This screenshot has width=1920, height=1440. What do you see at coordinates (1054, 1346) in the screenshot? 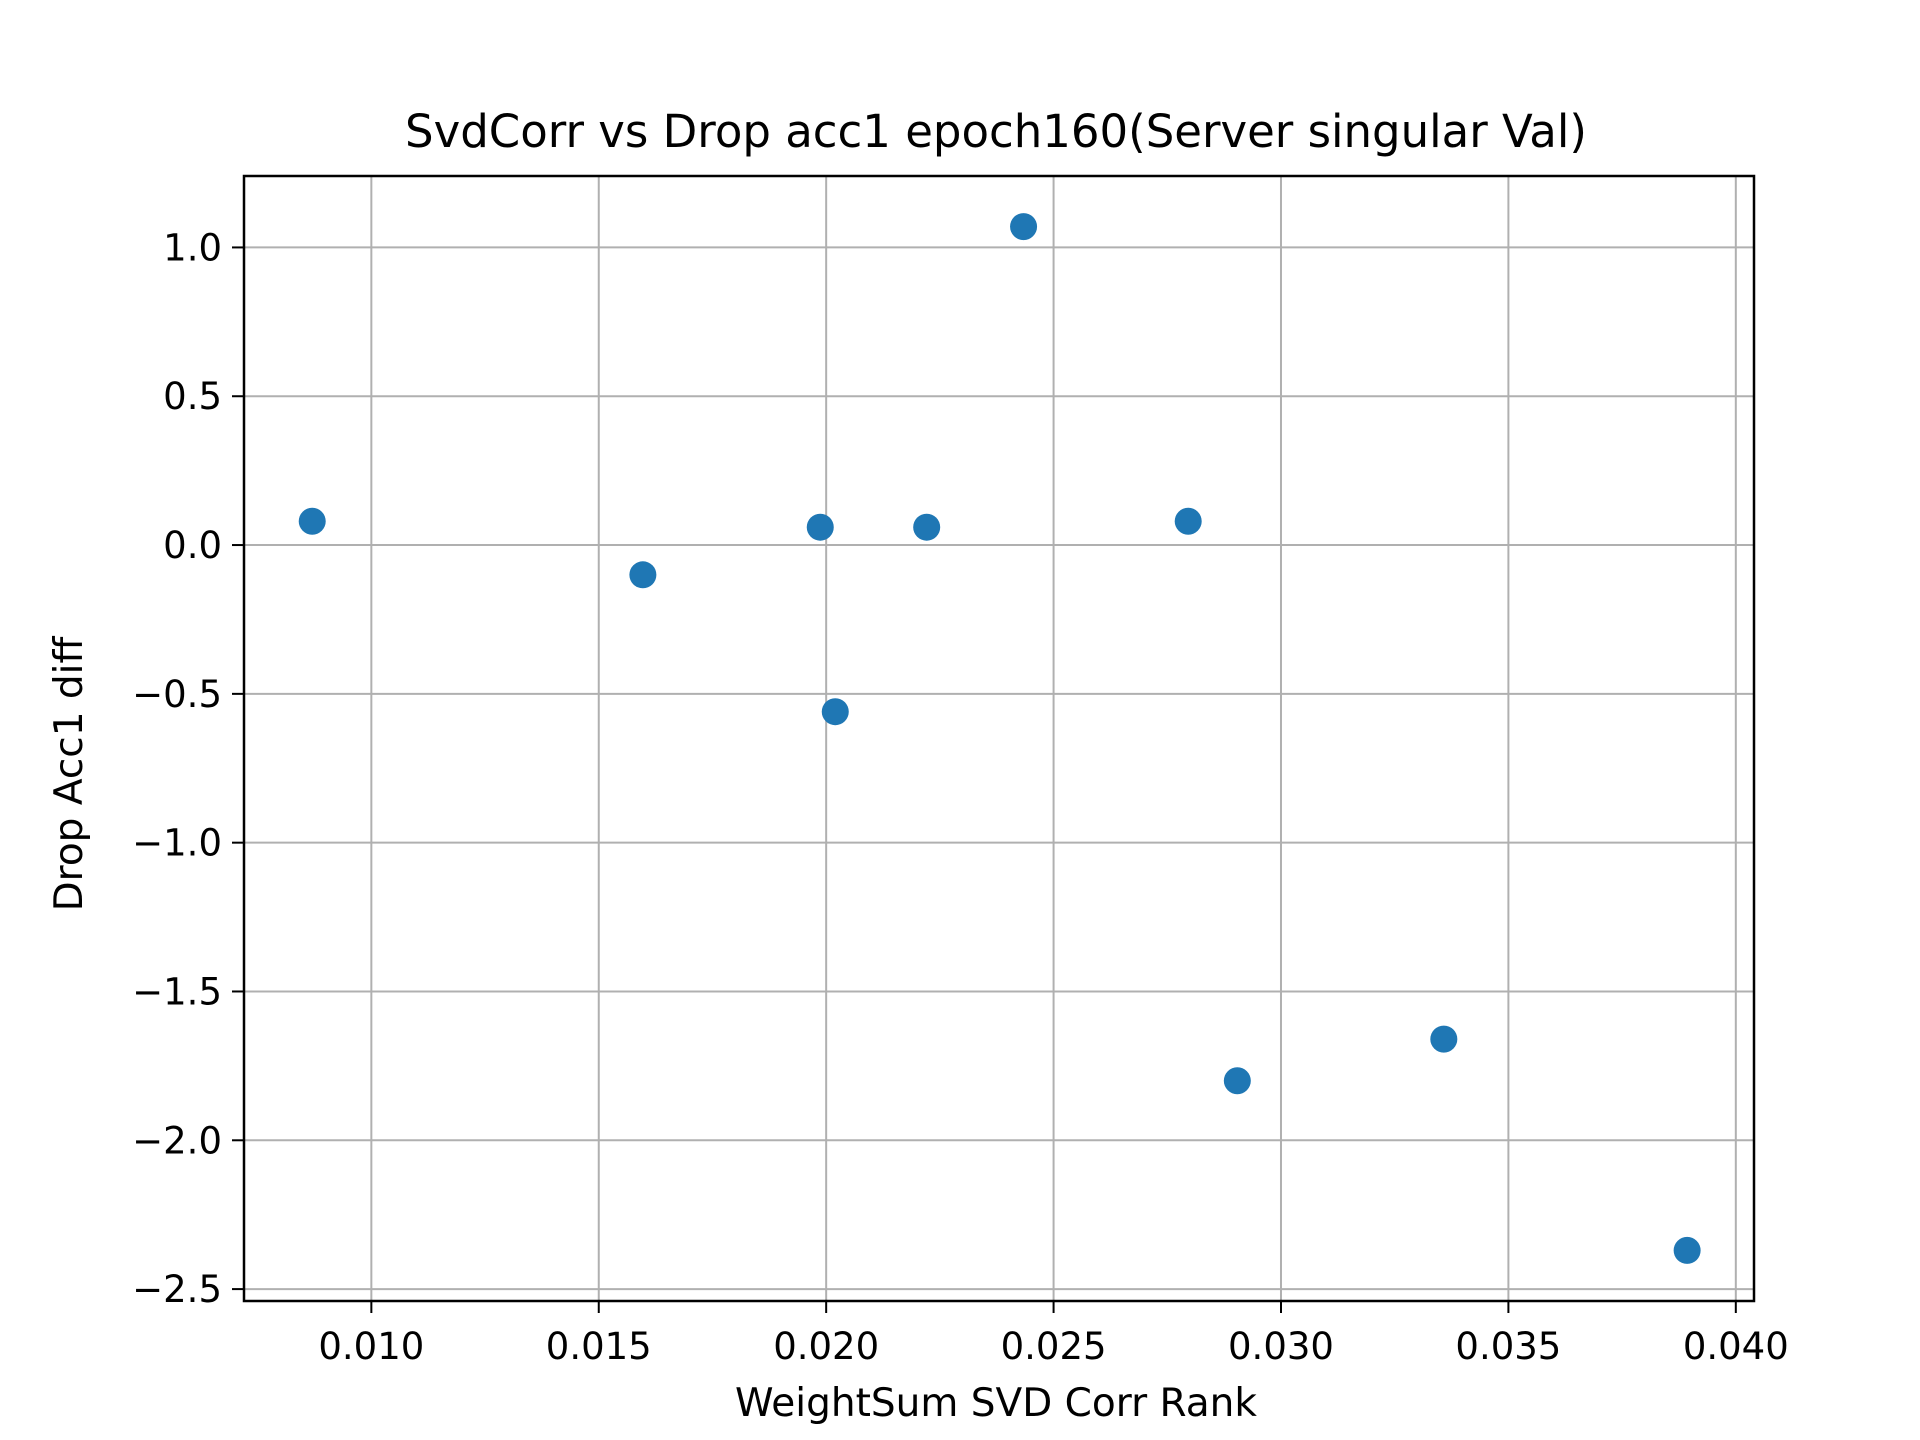
I see `x-tick-label: 0.025` at bounding box center [1054, 1346].